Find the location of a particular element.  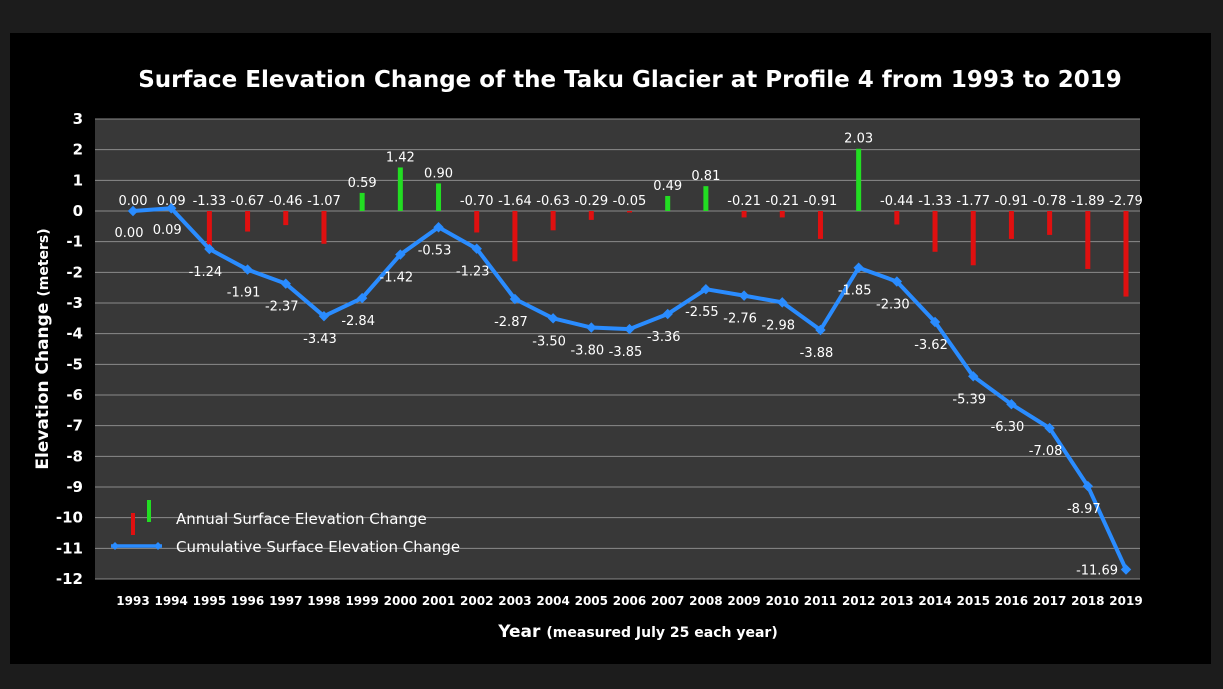

x-tick-label: 2009 is located at coordinates (743, 601).